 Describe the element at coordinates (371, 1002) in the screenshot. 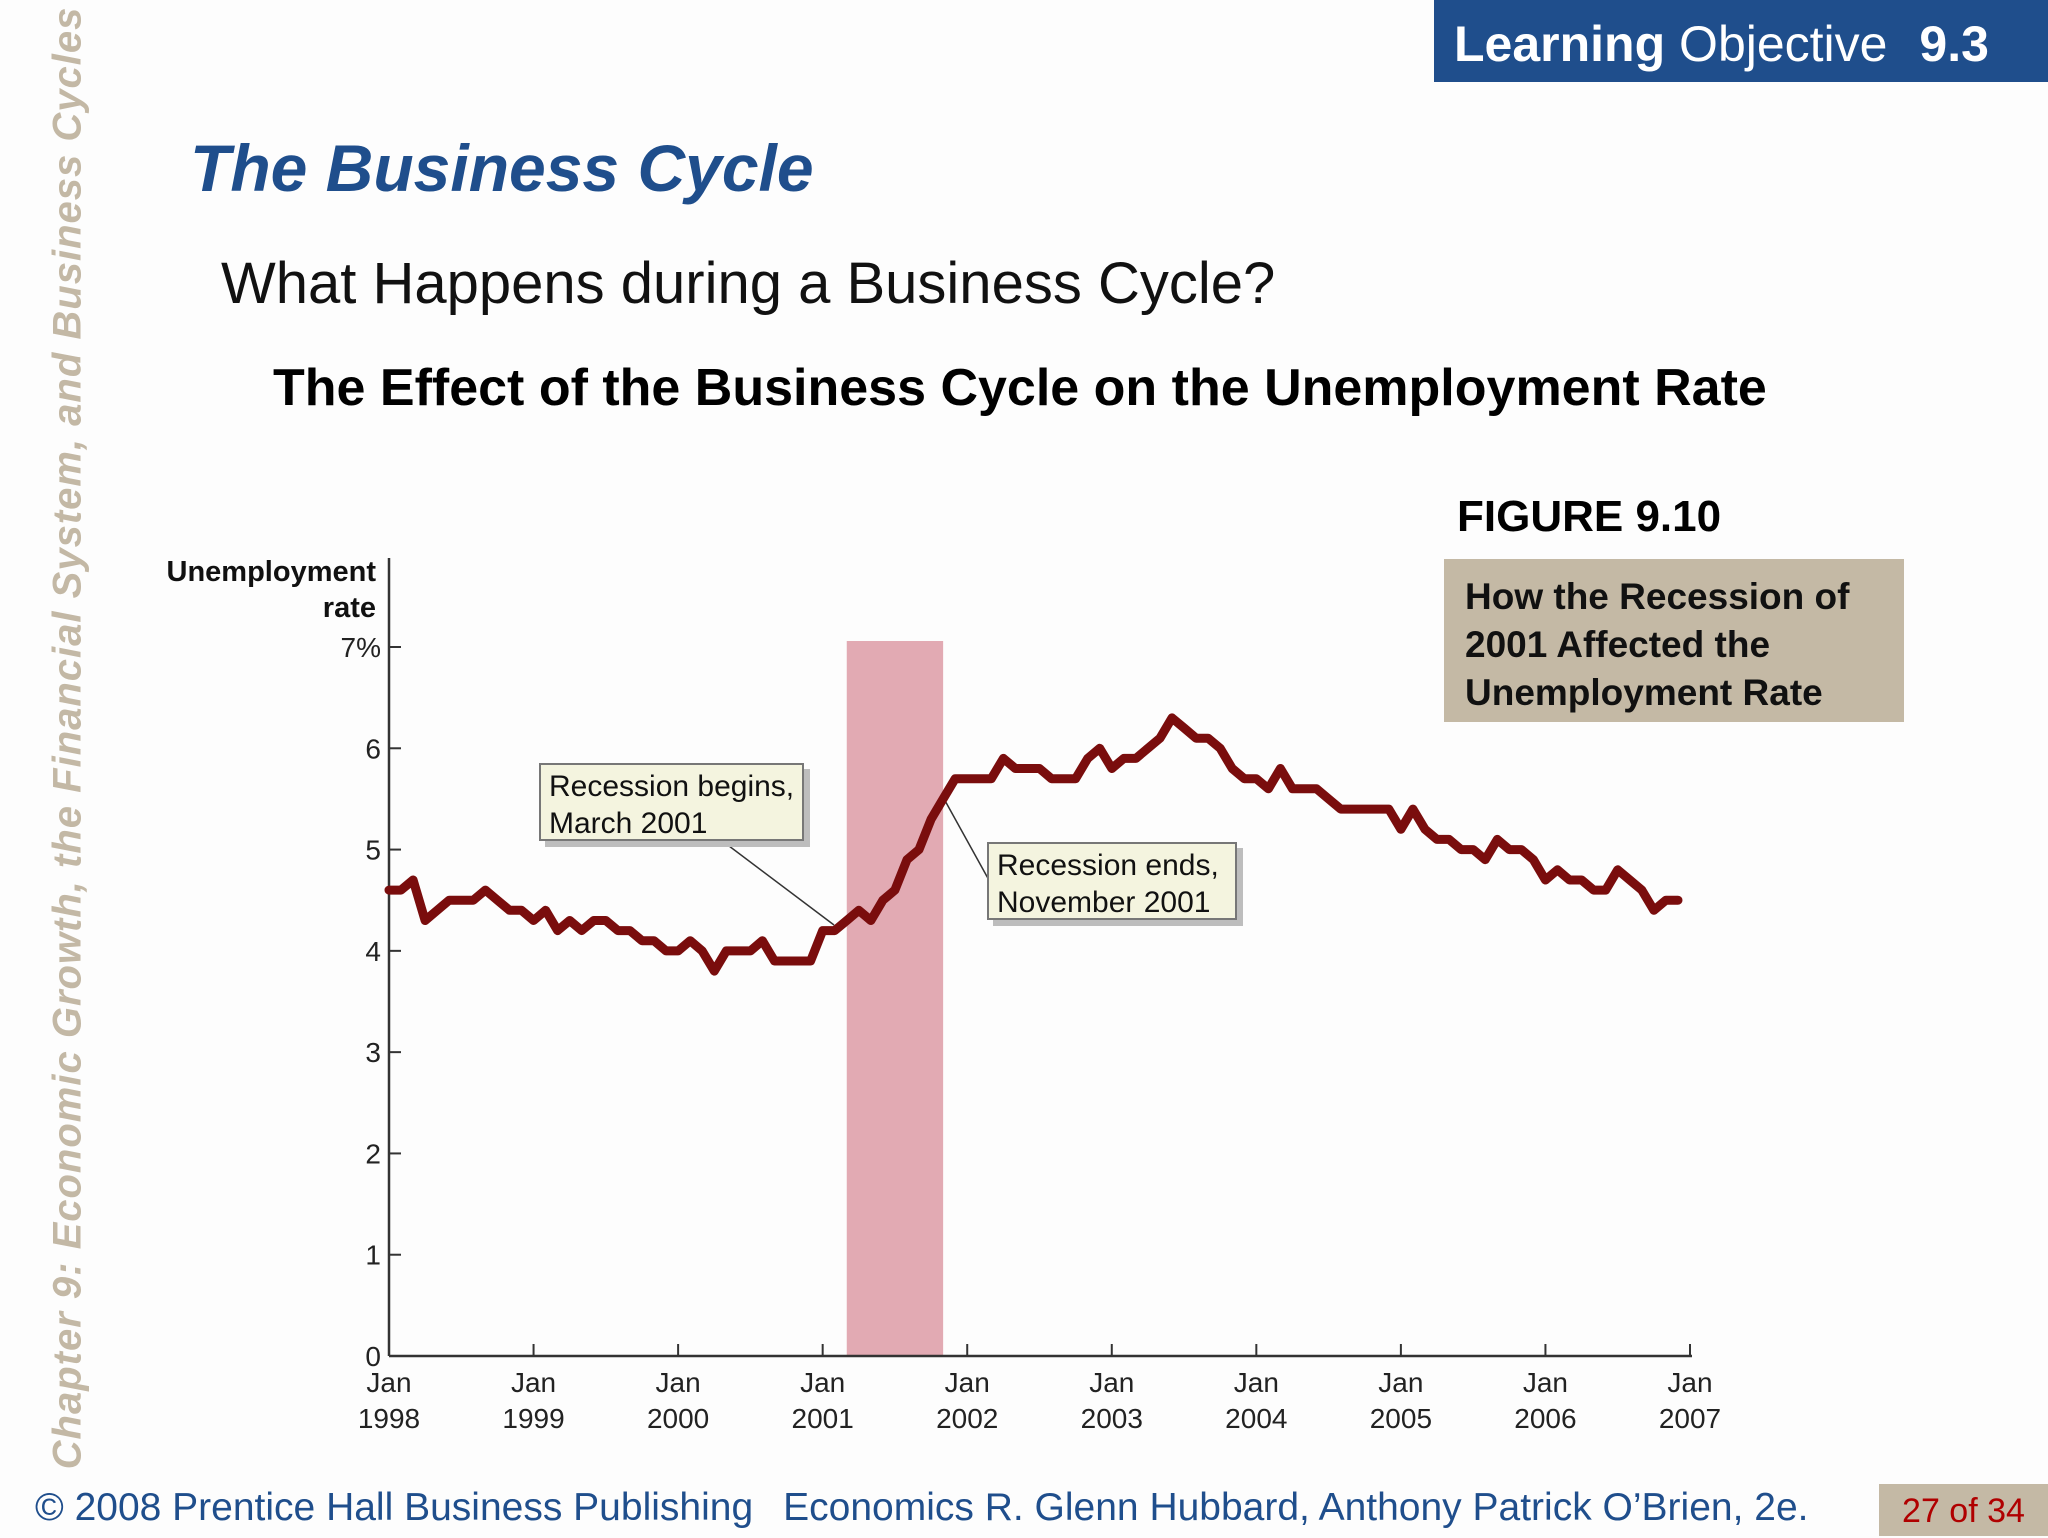

I see `y-axis-ticks: 0 1 2 3 4 5 6 7%` at that location.